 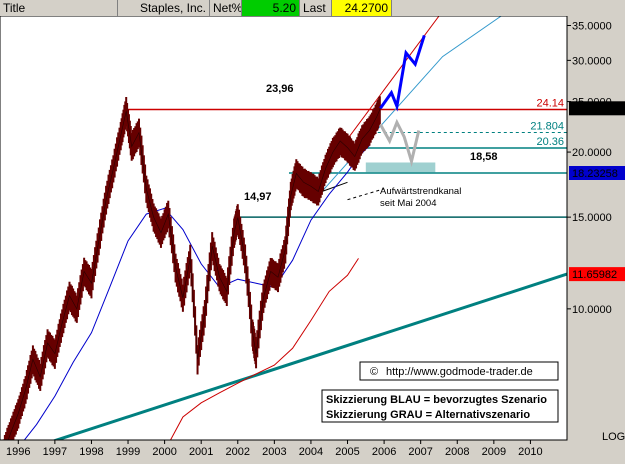 What do you see at coordinates (484, 157) in the screenshot?
I see `level-1858-label: 18,58` at bounding box center [484, 157].